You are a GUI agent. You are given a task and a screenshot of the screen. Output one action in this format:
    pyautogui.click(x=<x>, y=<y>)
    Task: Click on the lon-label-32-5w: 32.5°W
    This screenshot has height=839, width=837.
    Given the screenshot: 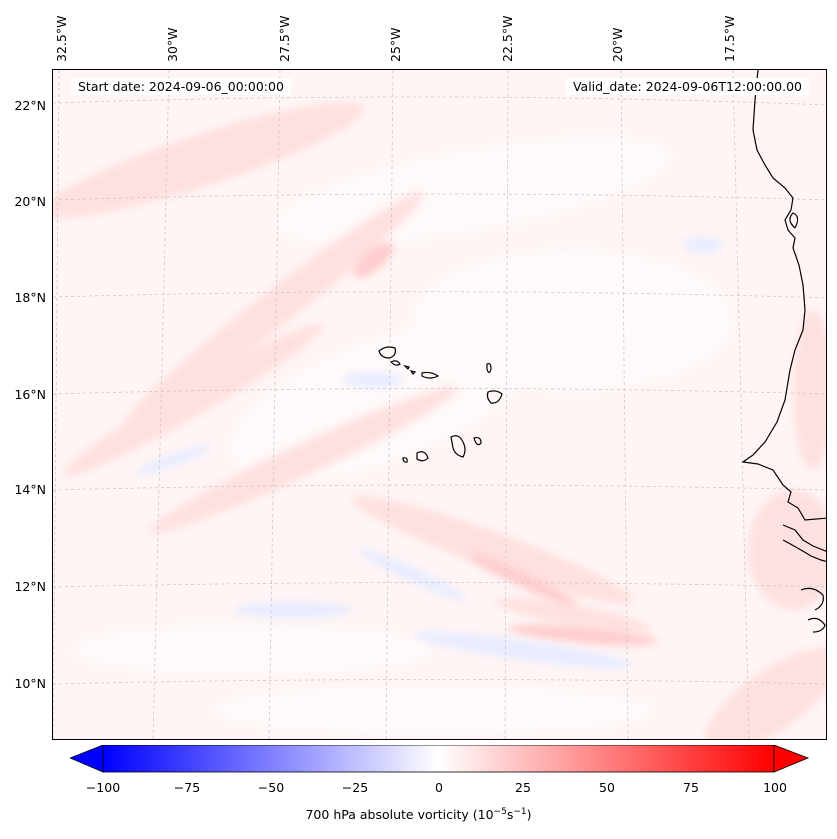 What is the action you would take?
    pyautogui.click(x=61, y=38)
    